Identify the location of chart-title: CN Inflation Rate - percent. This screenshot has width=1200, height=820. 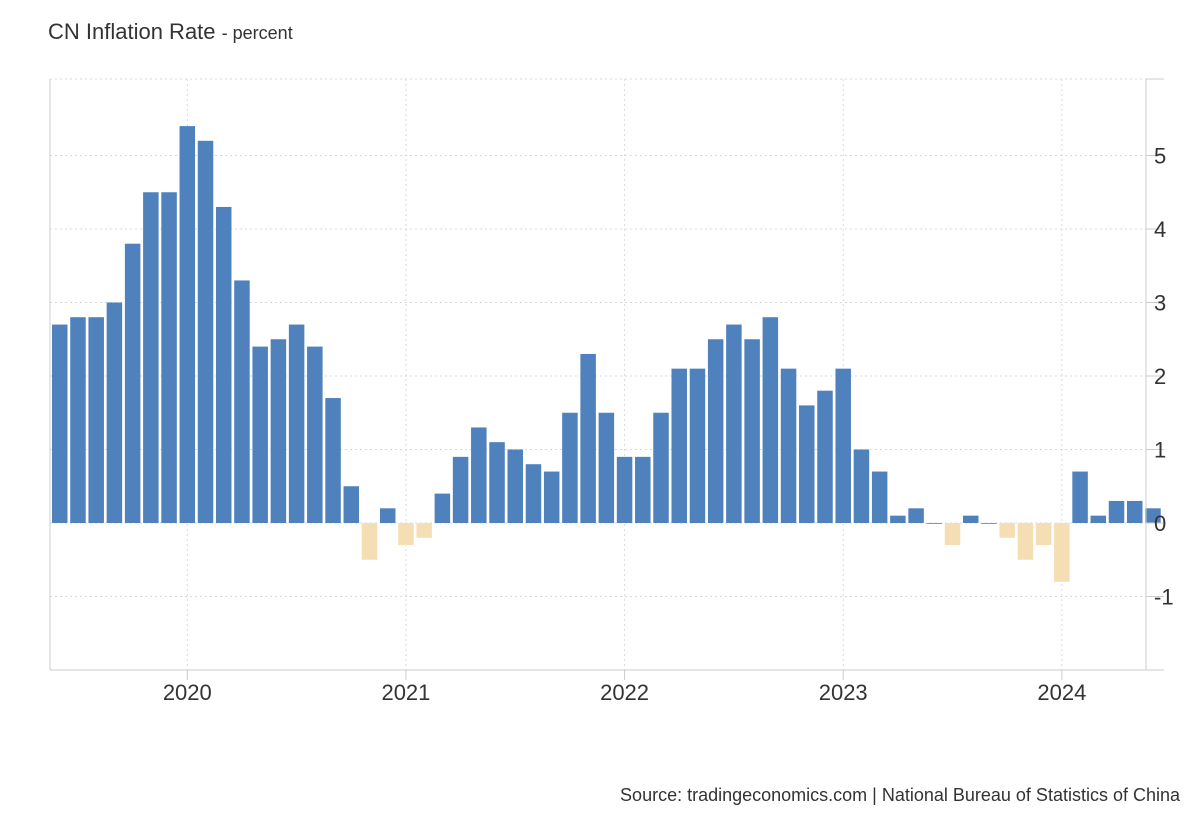
(170, 32).